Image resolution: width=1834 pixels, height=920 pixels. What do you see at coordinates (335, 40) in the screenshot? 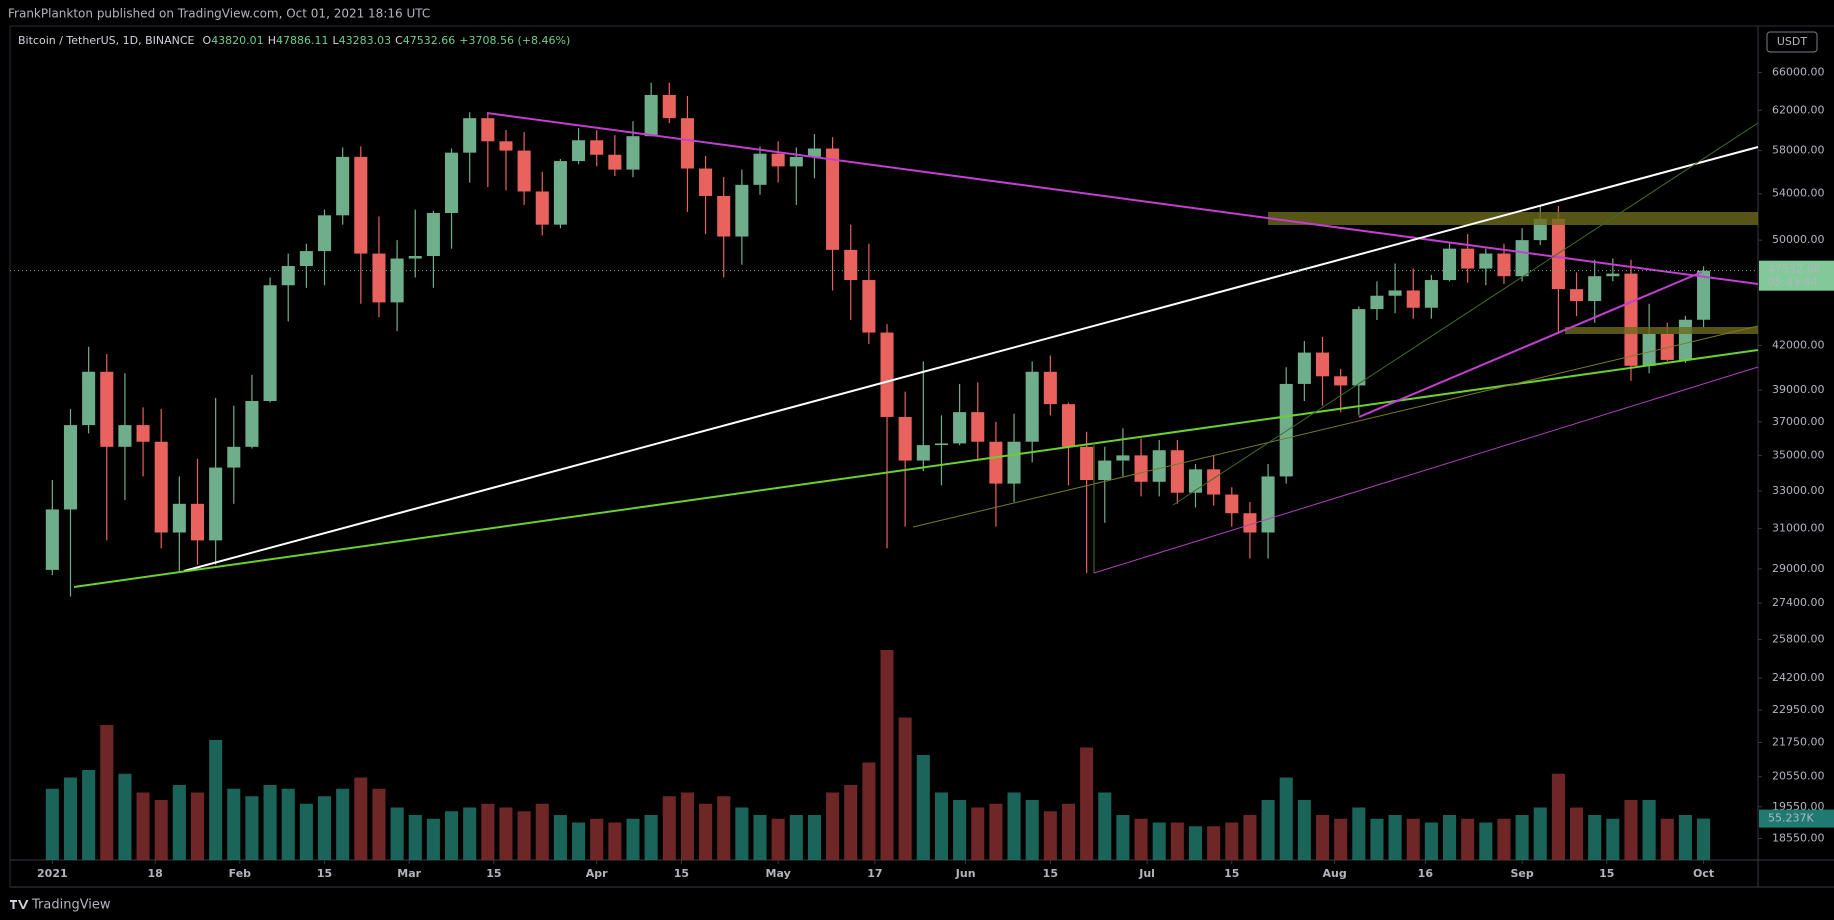
I see `low-letter: L` at bounding box center [335, 40].